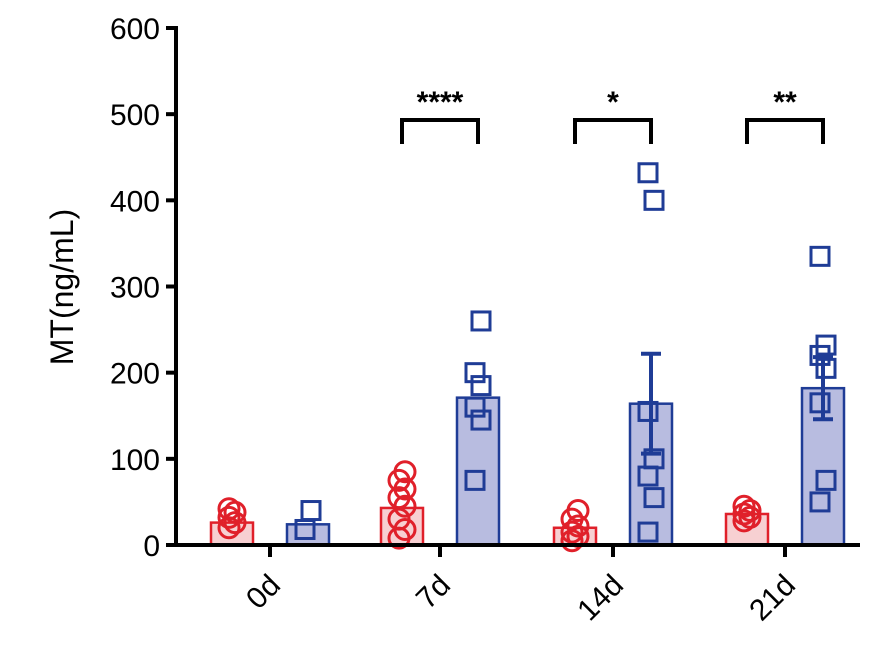 This screenshot has height=670, width=896. What do you see at coordinates (135, 288) in the screenshot?
I see `y-tick-label: 300` at bounding box center [135, 288].